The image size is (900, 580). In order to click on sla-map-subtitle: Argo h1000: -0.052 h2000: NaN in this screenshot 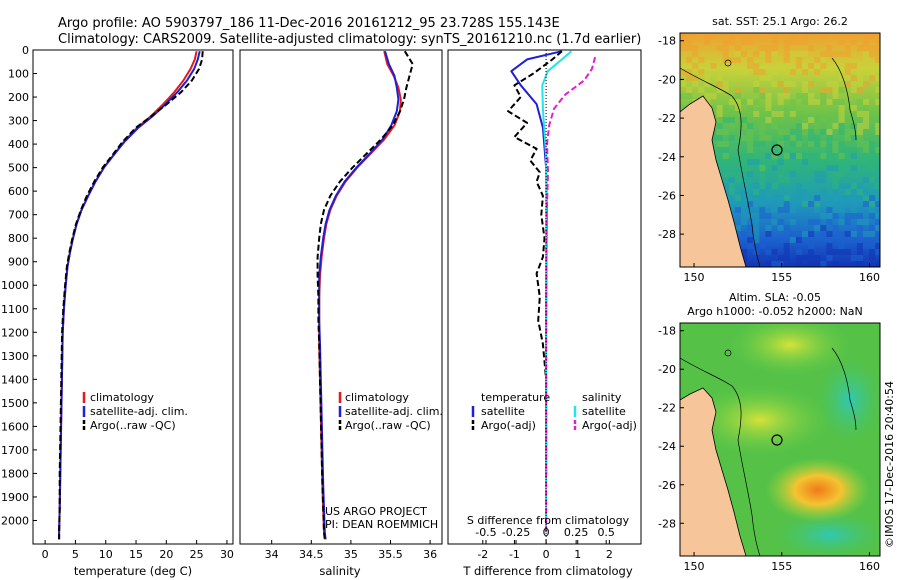, I will do `click(775, 311)`.